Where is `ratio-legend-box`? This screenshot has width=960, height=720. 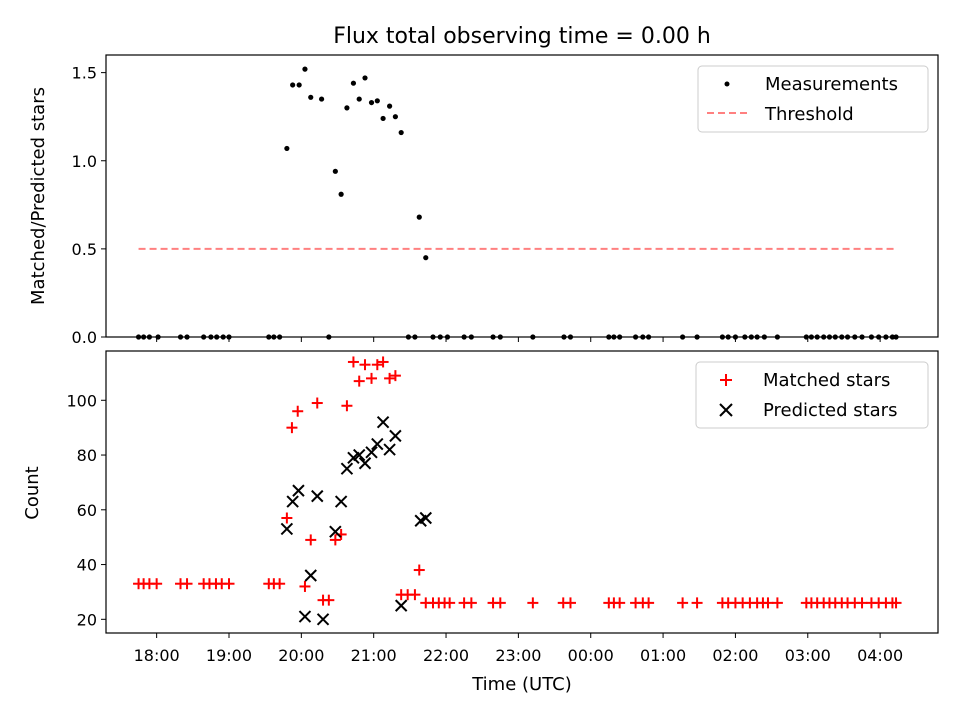 ratio-legend-box is located at coordinates (813, 99).